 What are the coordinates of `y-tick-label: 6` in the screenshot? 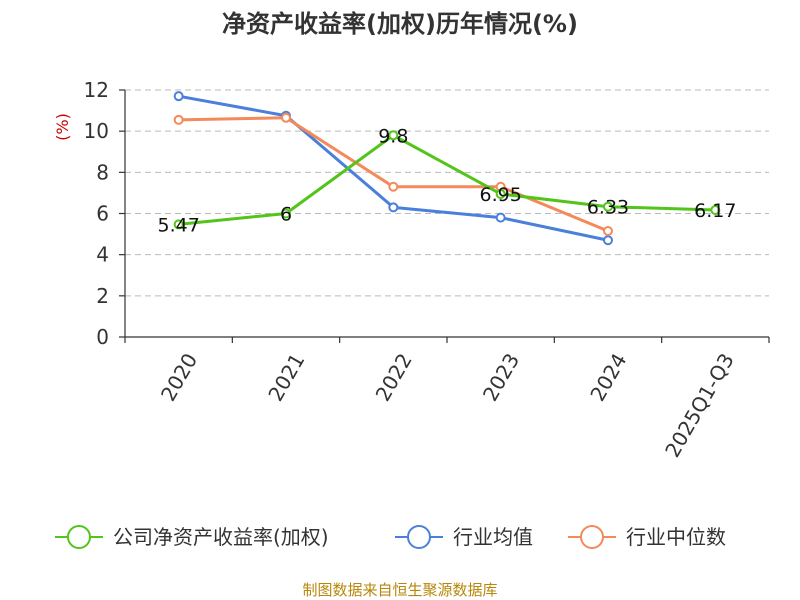 It's located at (102, 214).